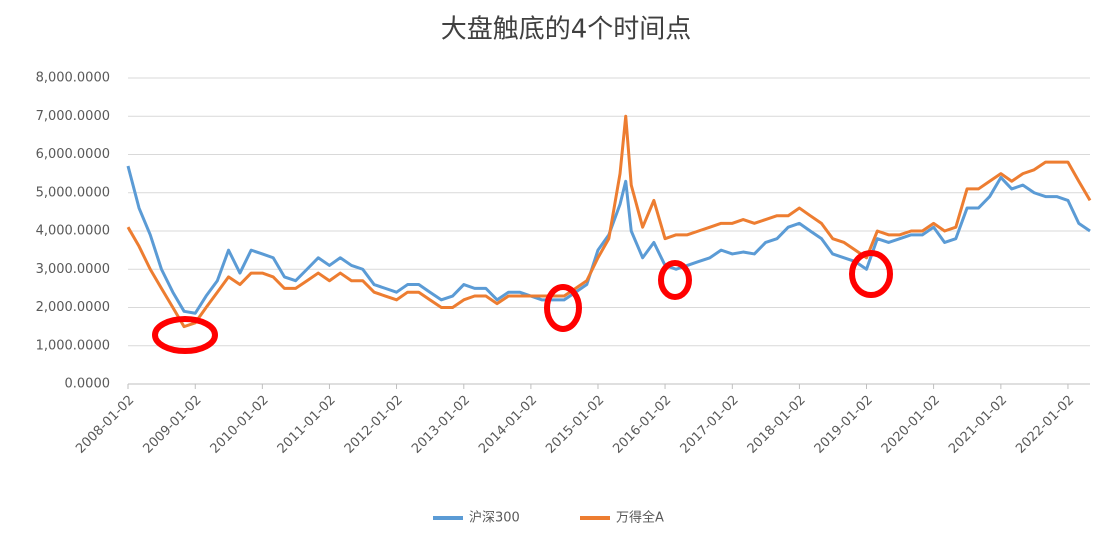 This screenshot has height=537, width=1101. Describe the element at coordinates (307, 425) in the screenshot. I see `x-tick-label: 2011-01-02` at that location.